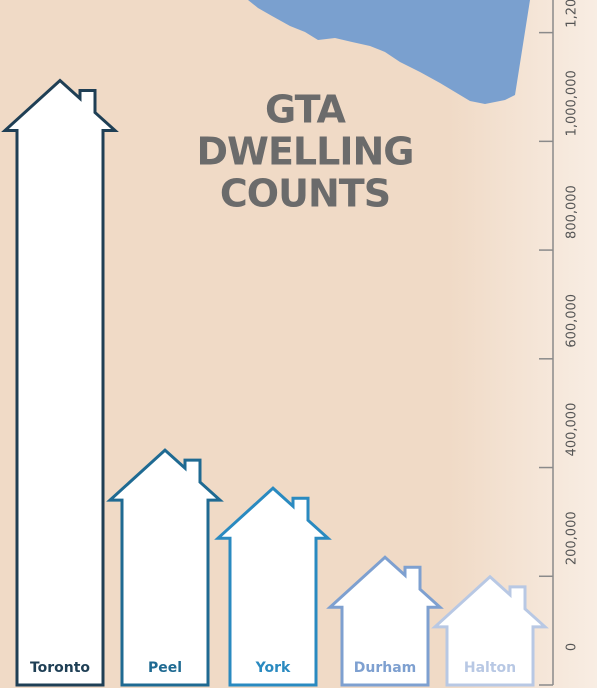 Image resolution: width=597 pixels, height=688 pixels. I want to click on title-line: GTA, so click(305, 110).